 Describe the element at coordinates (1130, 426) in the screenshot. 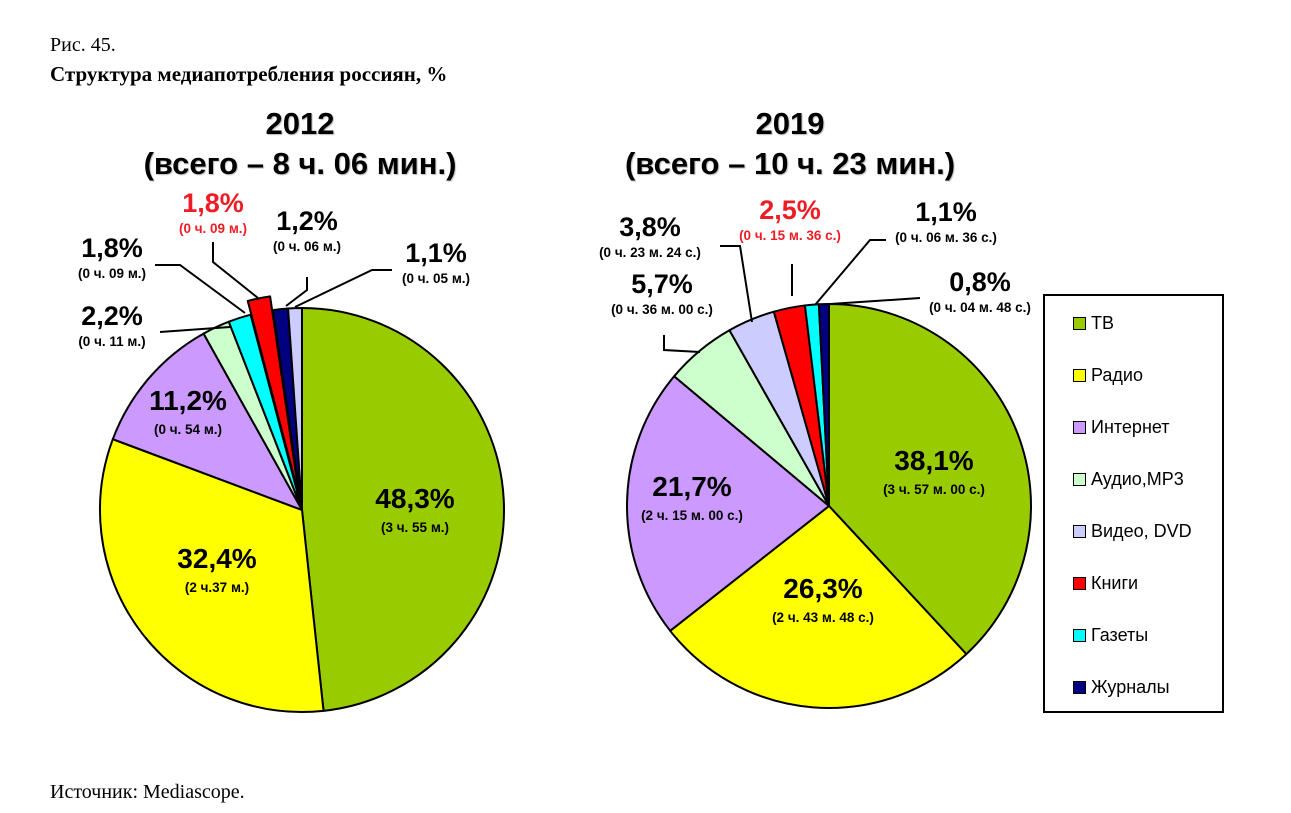

I see `legend-label: Интернет` at that location.